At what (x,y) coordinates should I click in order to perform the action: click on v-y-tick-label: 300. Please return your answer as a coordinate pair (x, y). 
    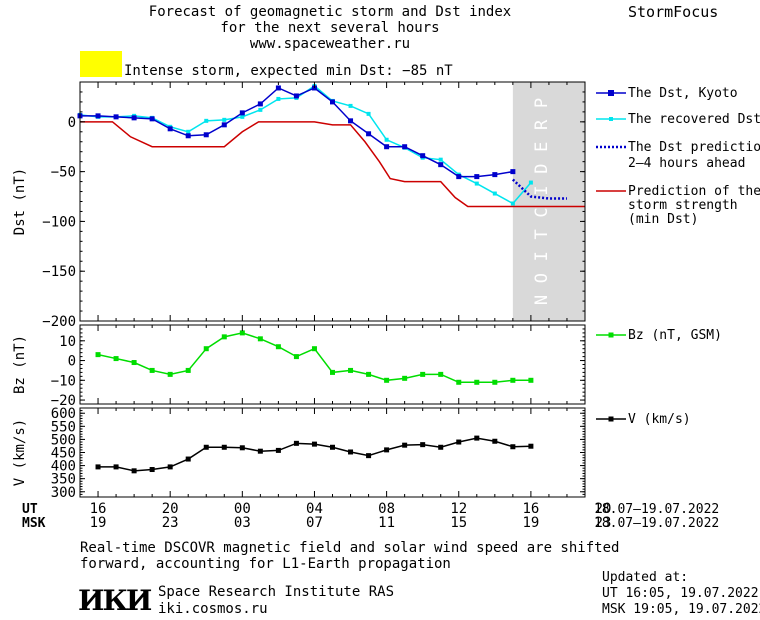
    Looking at the image, I should click on (63, 493).